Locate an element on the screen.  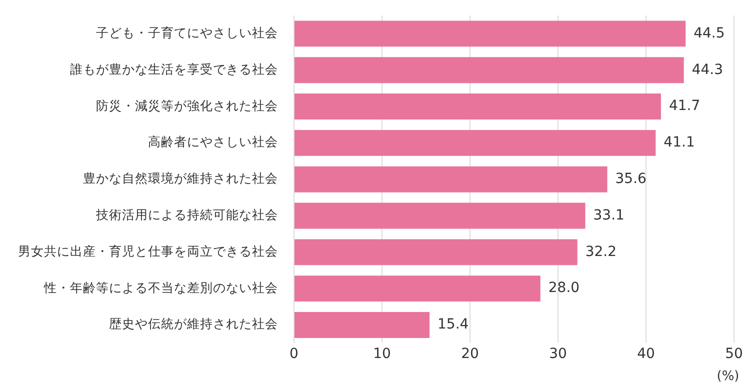
y-tick-label: 豊かな自然環境が維持された社会 is located at coordinates (180, 178).